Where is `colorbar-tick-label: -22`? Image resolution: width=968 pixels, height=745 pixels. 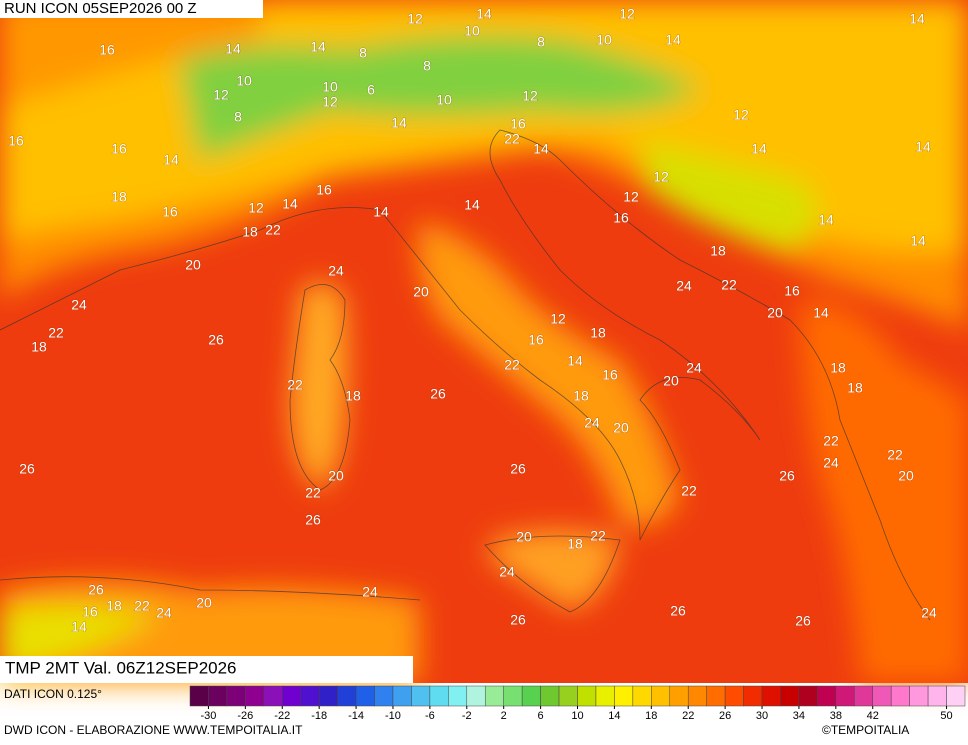
colorbar-tick-label: -22 is located at coordinates (282, 716).